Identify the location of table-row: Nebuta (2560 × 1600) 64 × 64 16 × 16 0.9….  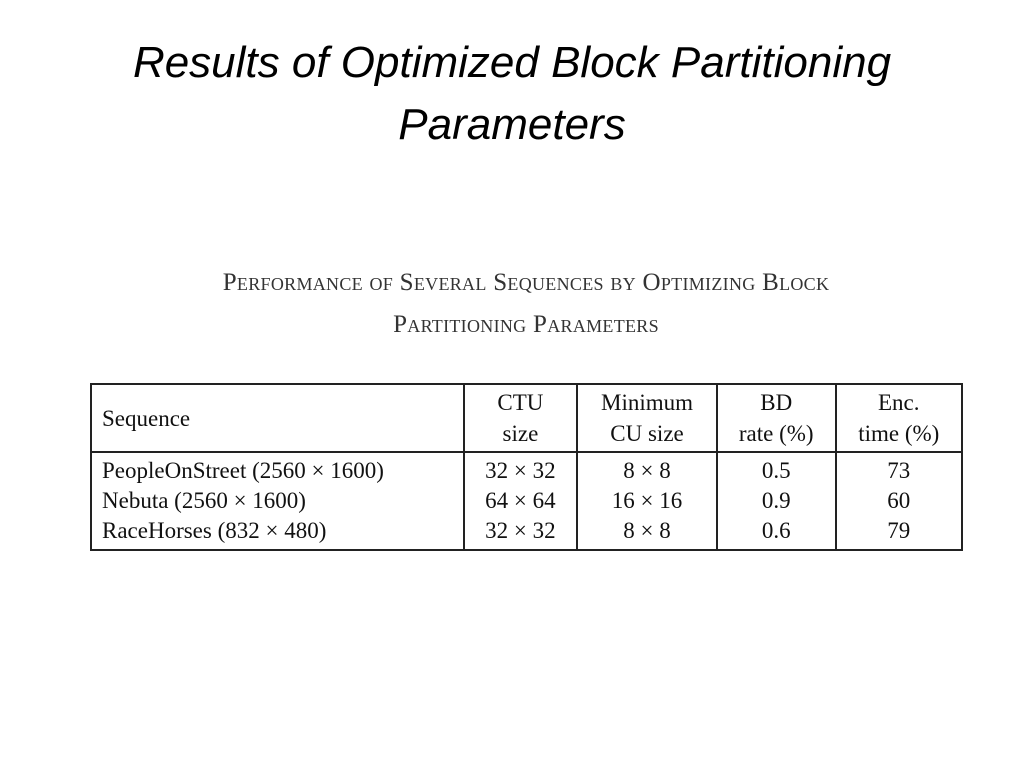
(527, 501).